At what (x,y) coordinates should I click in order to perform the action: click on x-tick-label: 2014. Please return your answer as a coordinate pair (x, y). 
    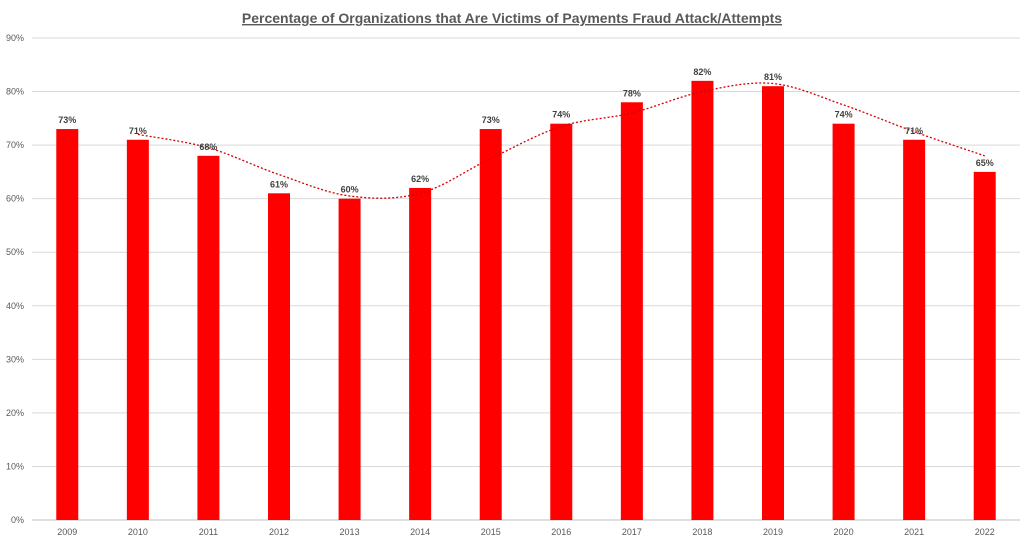
    Looking at the image, I should click on (420, 532).